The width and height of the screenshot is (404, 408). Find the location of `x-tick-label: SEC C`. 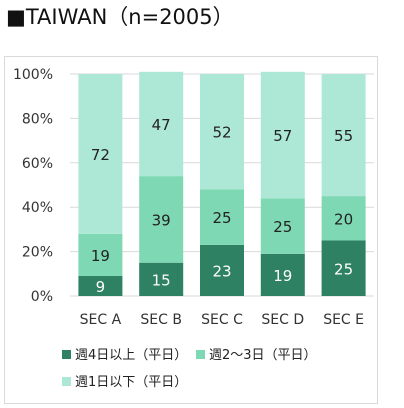

x-tick-label: SEC C is located at coordinates (222, 320).